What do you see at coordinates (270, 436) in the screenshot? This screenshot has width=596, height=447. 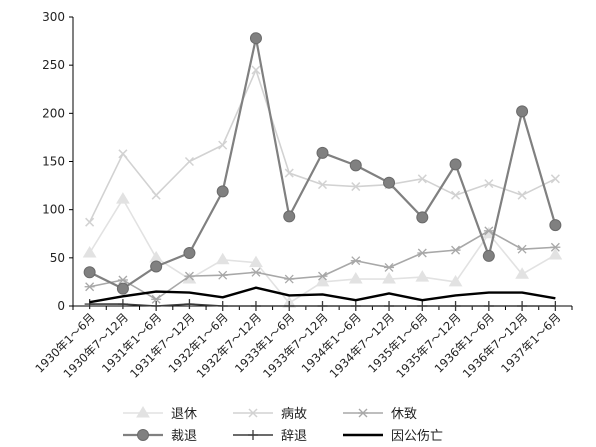 I see `legend-item: 辞退` at bounding box center [270, 436].